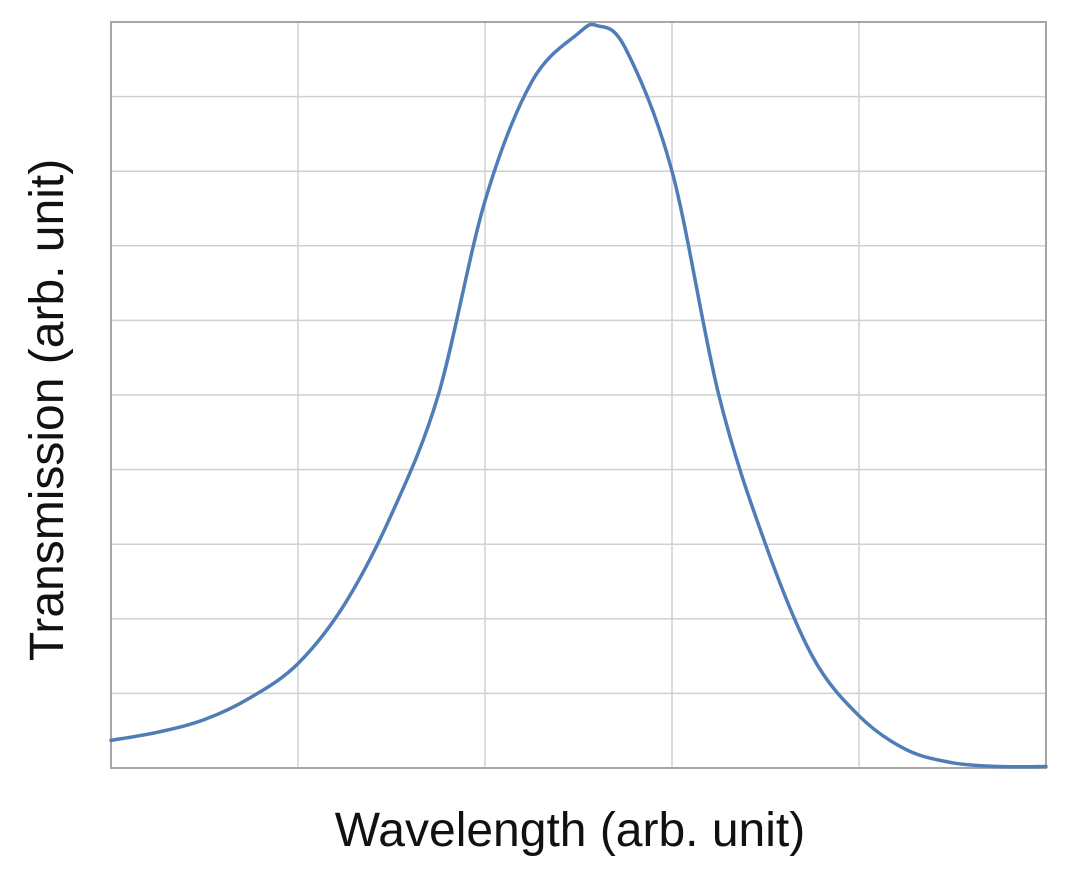 The width and height of the screenshot is (1088, 887). What do you see at coordinates (47, 410) in the screenshot?
I see `y-axis-title: Transmission (arb. unit)` at bounding box center [47, 410].